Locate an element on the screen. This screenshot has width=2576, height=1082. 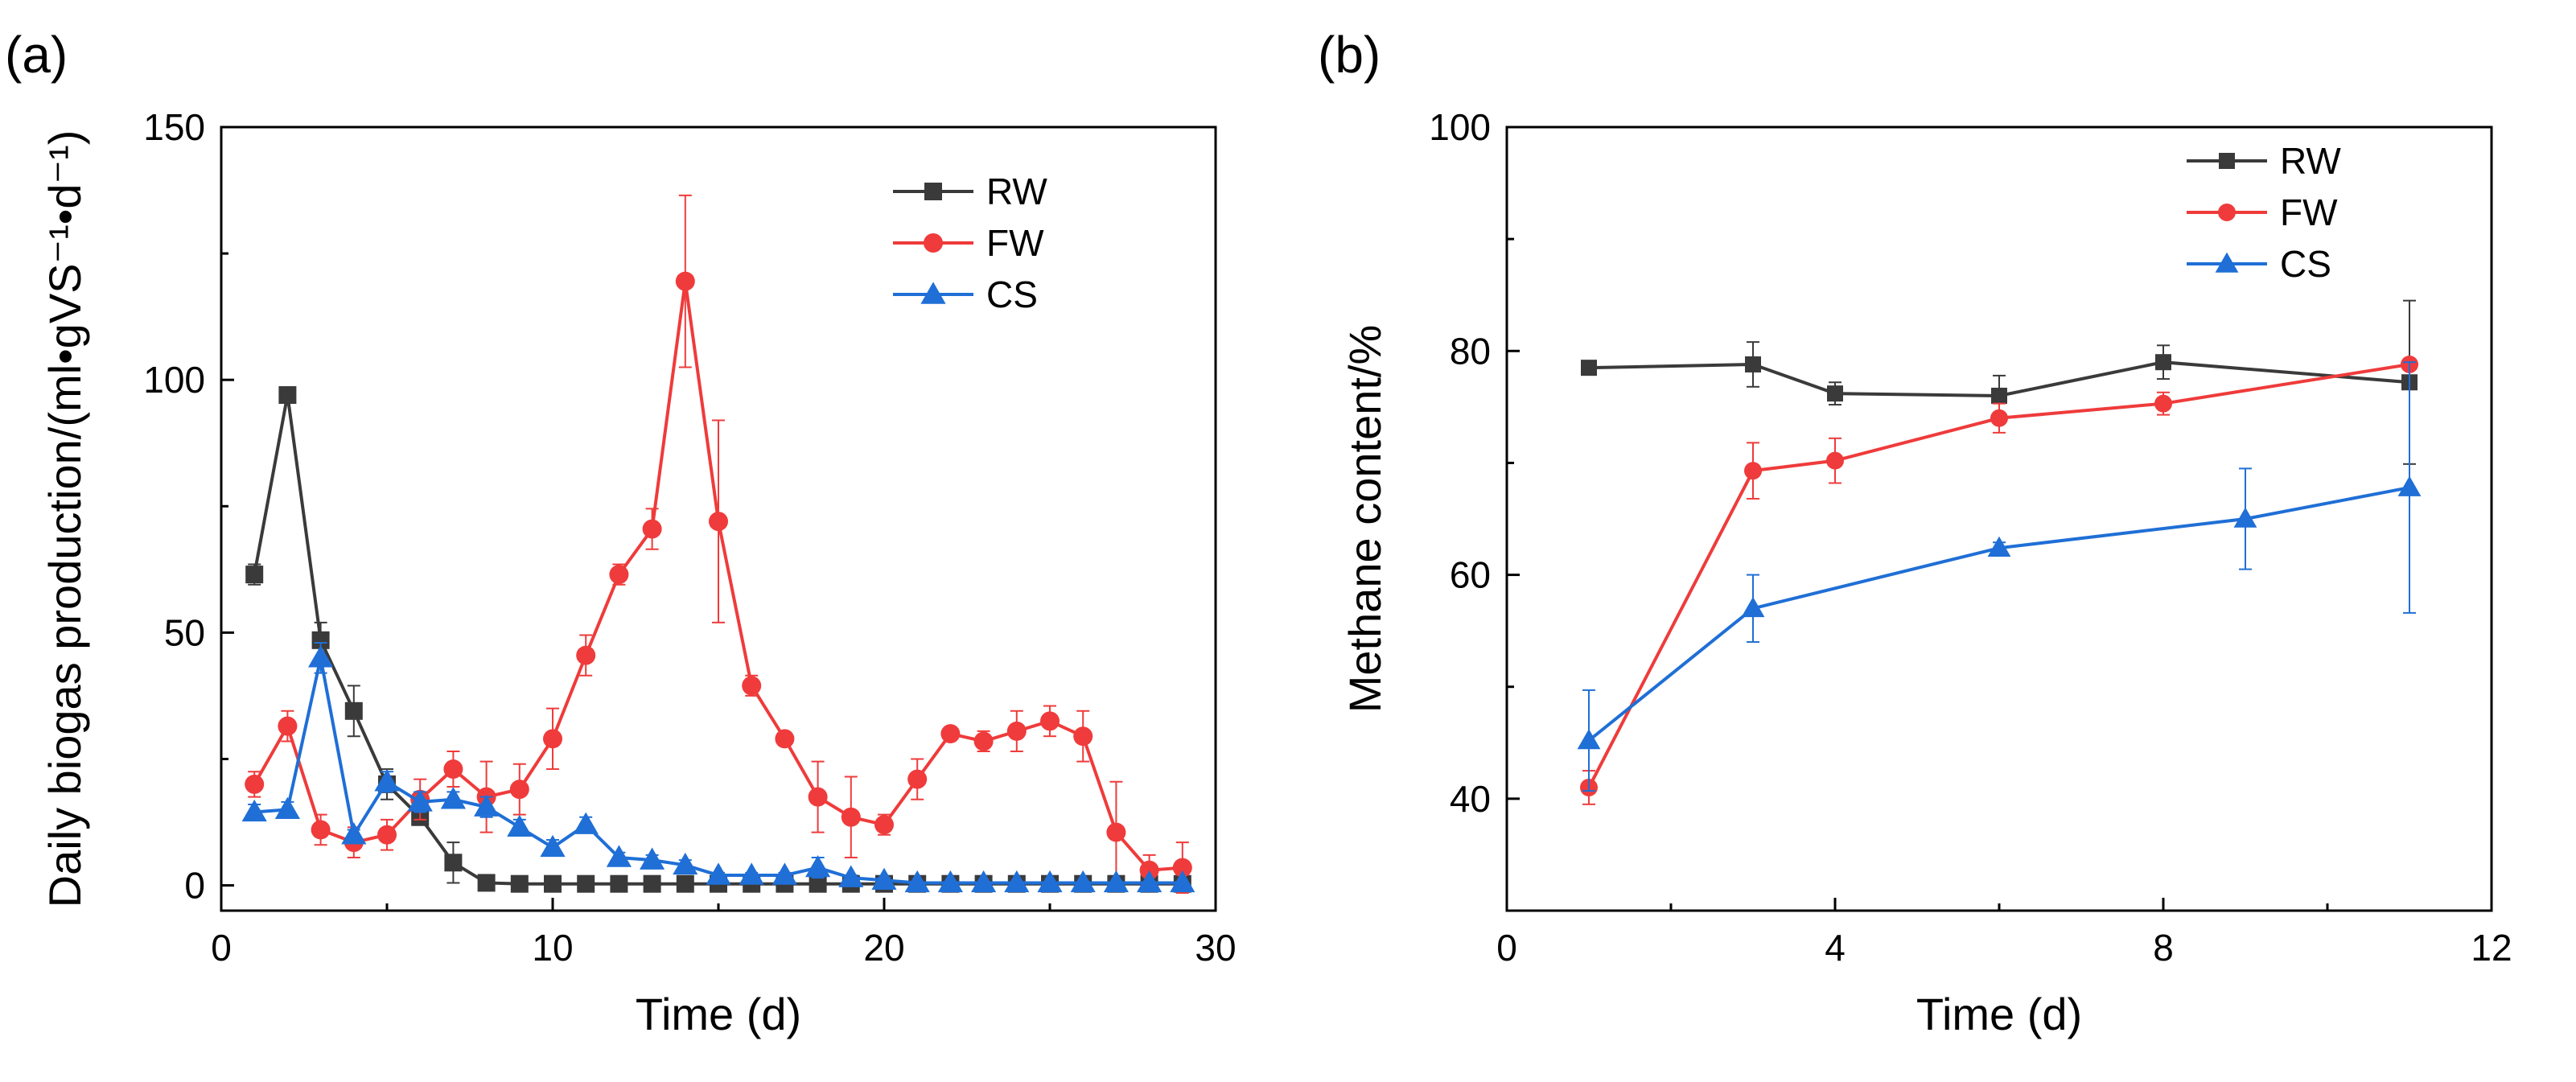
chart-b-legend: RW FW CS is located at coordinates (2264, 212).